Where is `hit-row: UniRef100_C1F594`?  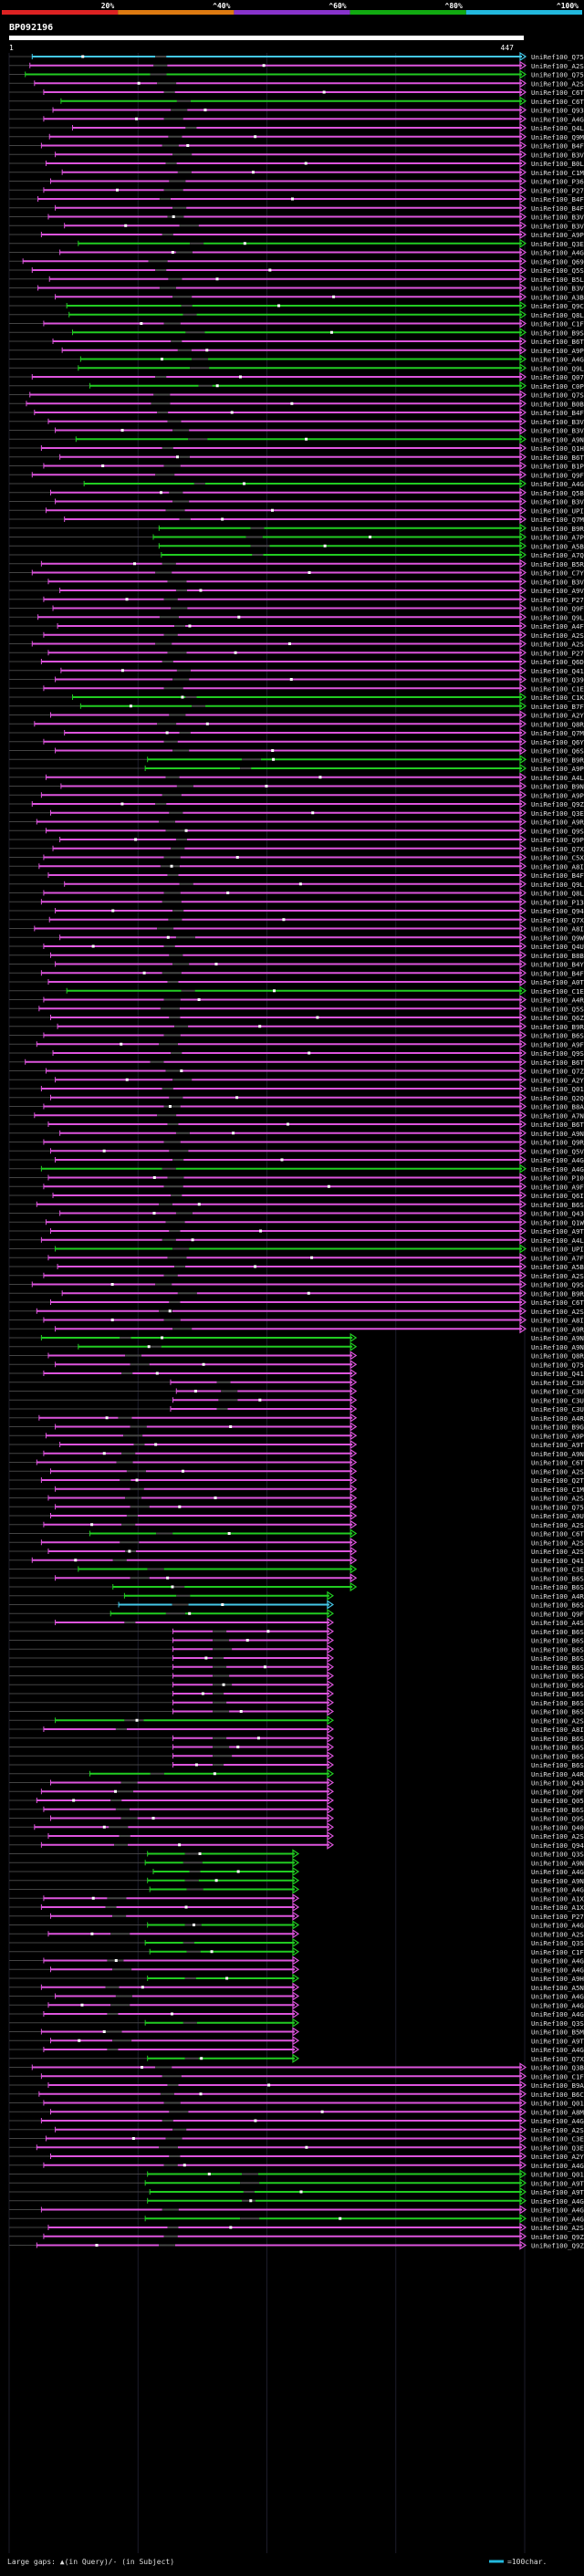 hit-row: UniRef100_C1F594 is located at coordinates (296, 323).